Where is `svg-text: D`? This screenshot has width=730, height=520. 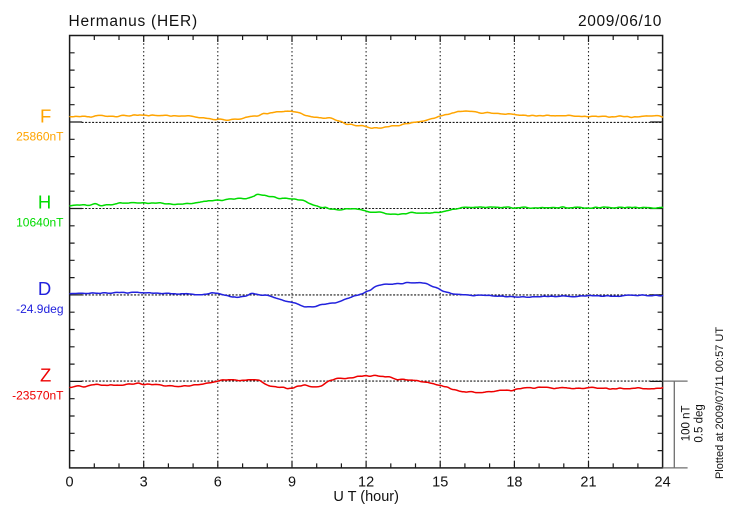
svg-text: D is located at coordinates (44, 288).